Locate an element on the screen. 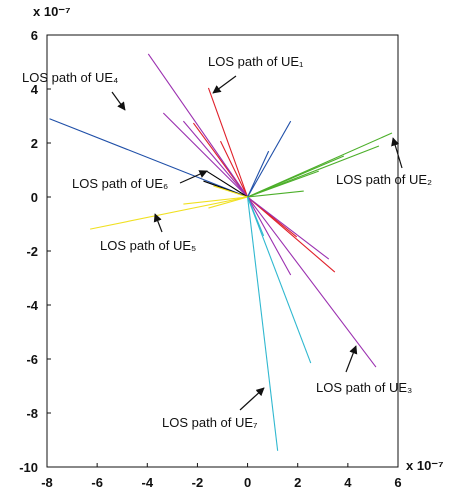  y-tick-label: -6 is located at coordinates (32, 359).